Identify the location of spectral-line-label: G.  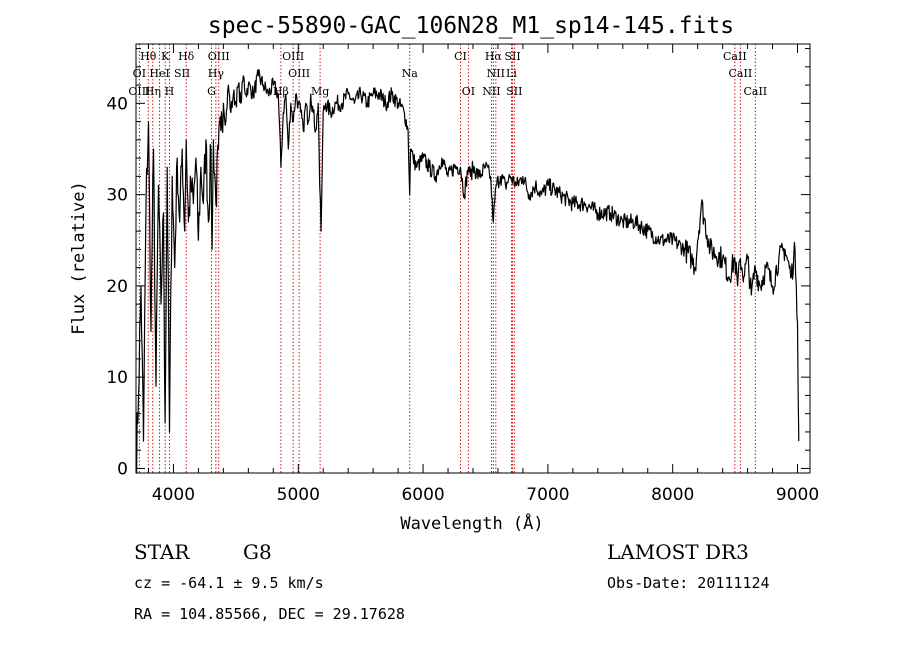
(211, 91).